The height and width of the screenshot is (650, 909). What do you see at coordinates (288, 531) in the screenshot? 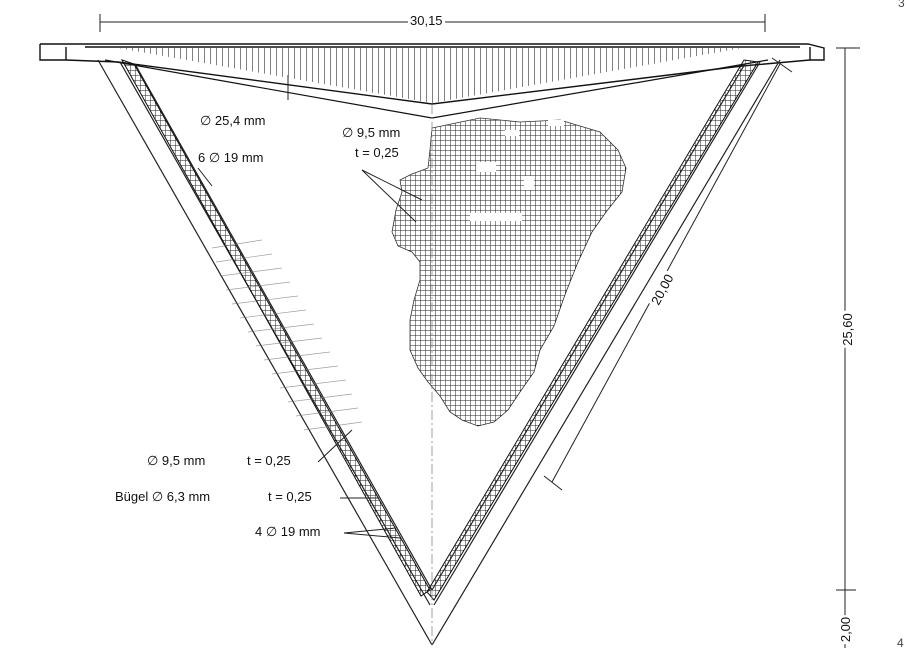
I see `bottom-bars-label: 4 ∅ 19 mm` at bounding box center [288, 531].